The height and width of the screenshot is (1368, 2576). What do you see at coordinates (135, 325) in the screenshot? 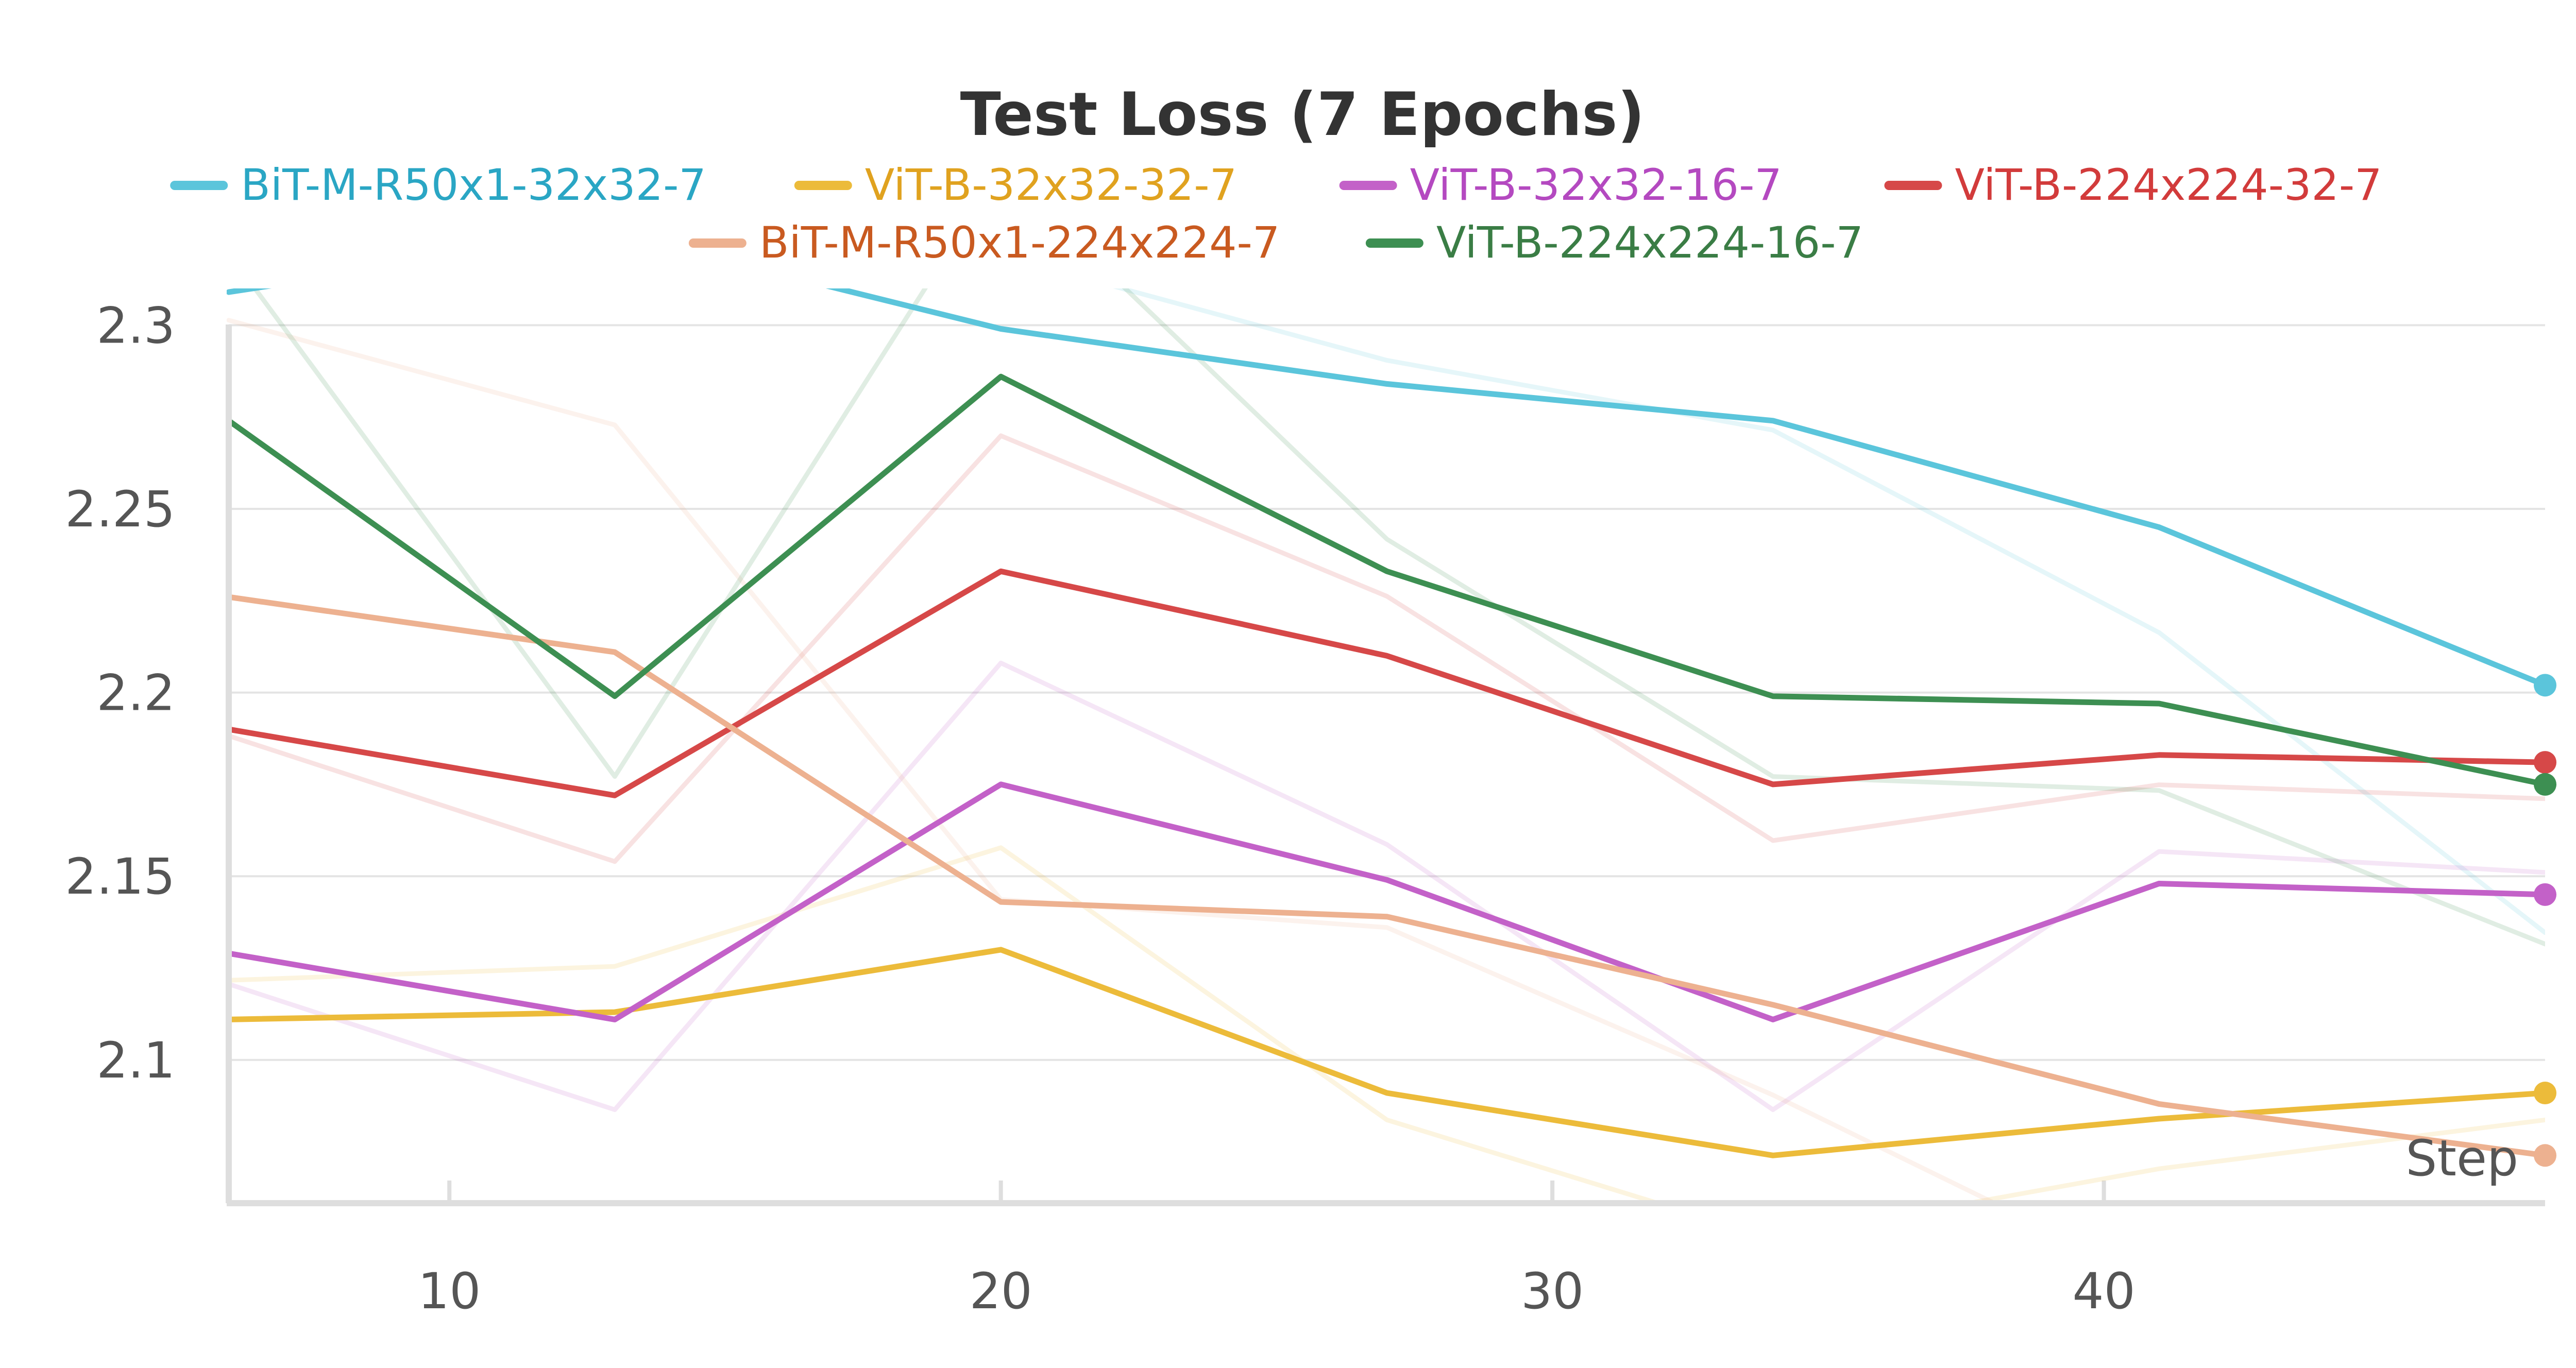
I see `y-tick-label: 2.3` at bounding box center [135, 325].